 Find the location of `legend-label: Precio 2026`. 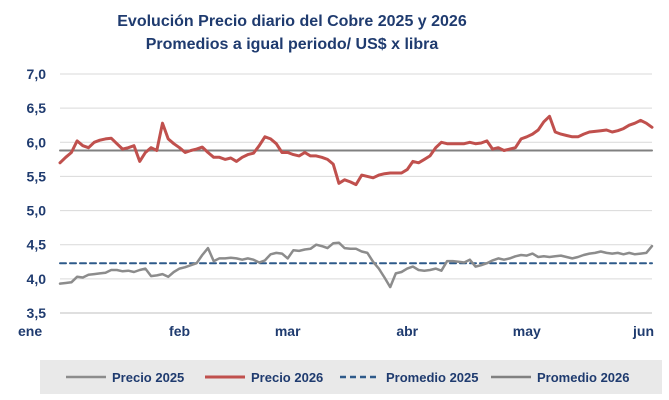

legend-label: Precio 2026 is located at coordinates (287, 377).